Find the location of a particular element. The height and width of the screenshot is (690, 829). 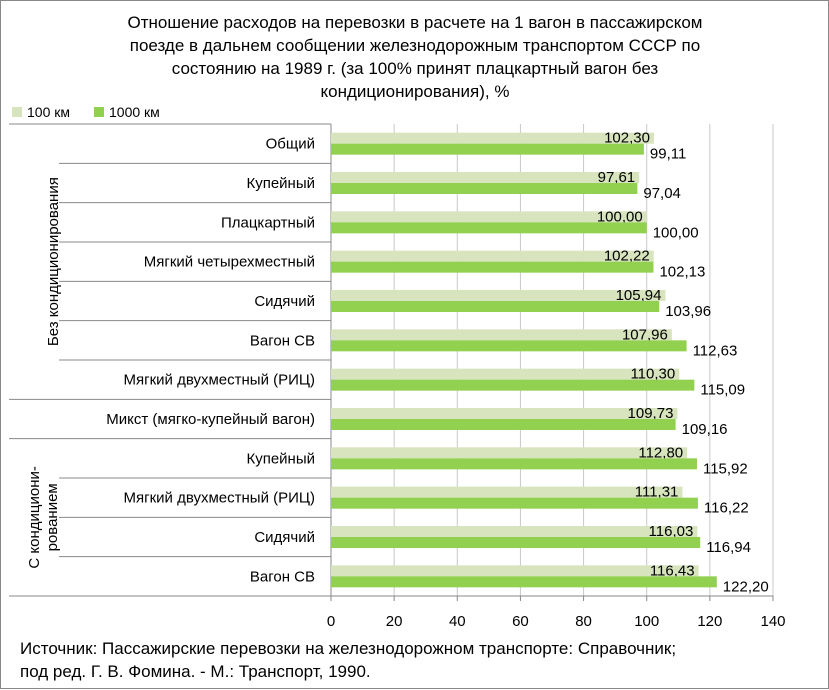

category-label: Плацкартный is located at coordinates (268, 222).